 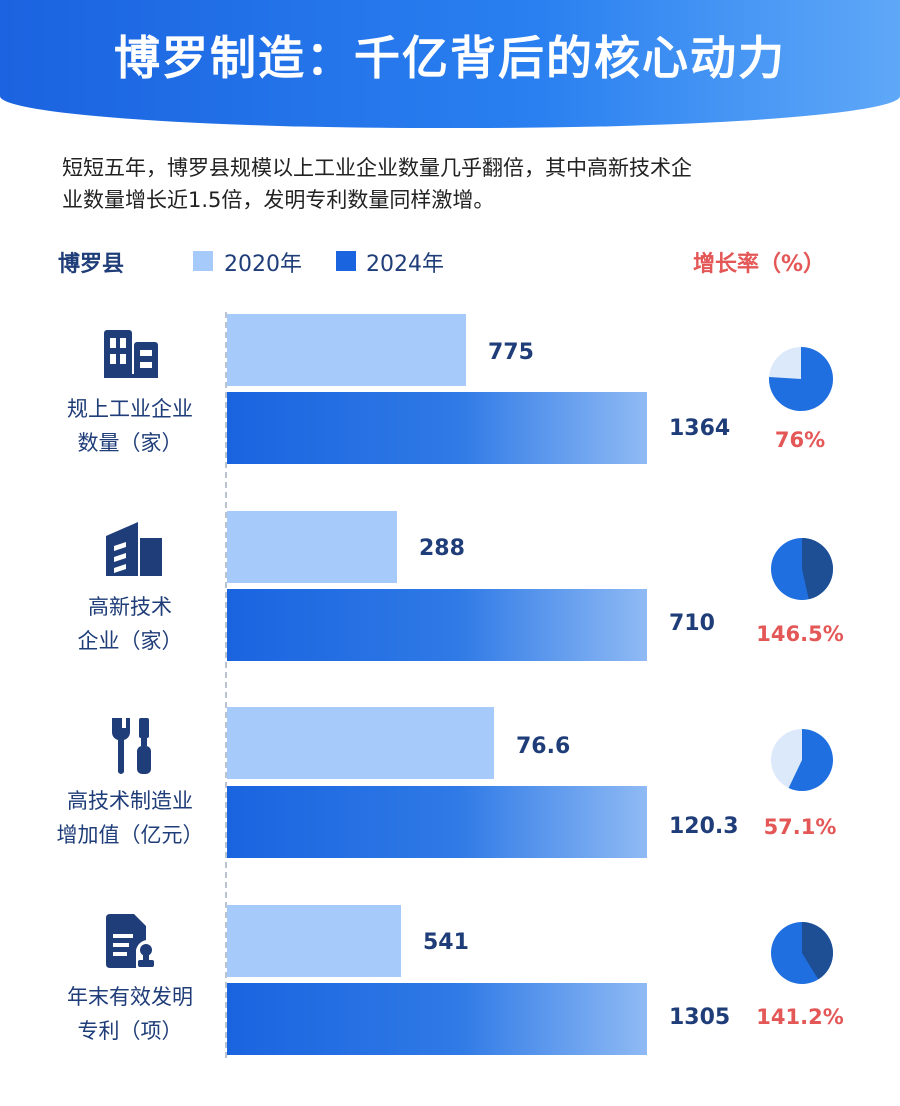 I want to click on category-label-line2: 企业（家）, so click(x=130, y=641).